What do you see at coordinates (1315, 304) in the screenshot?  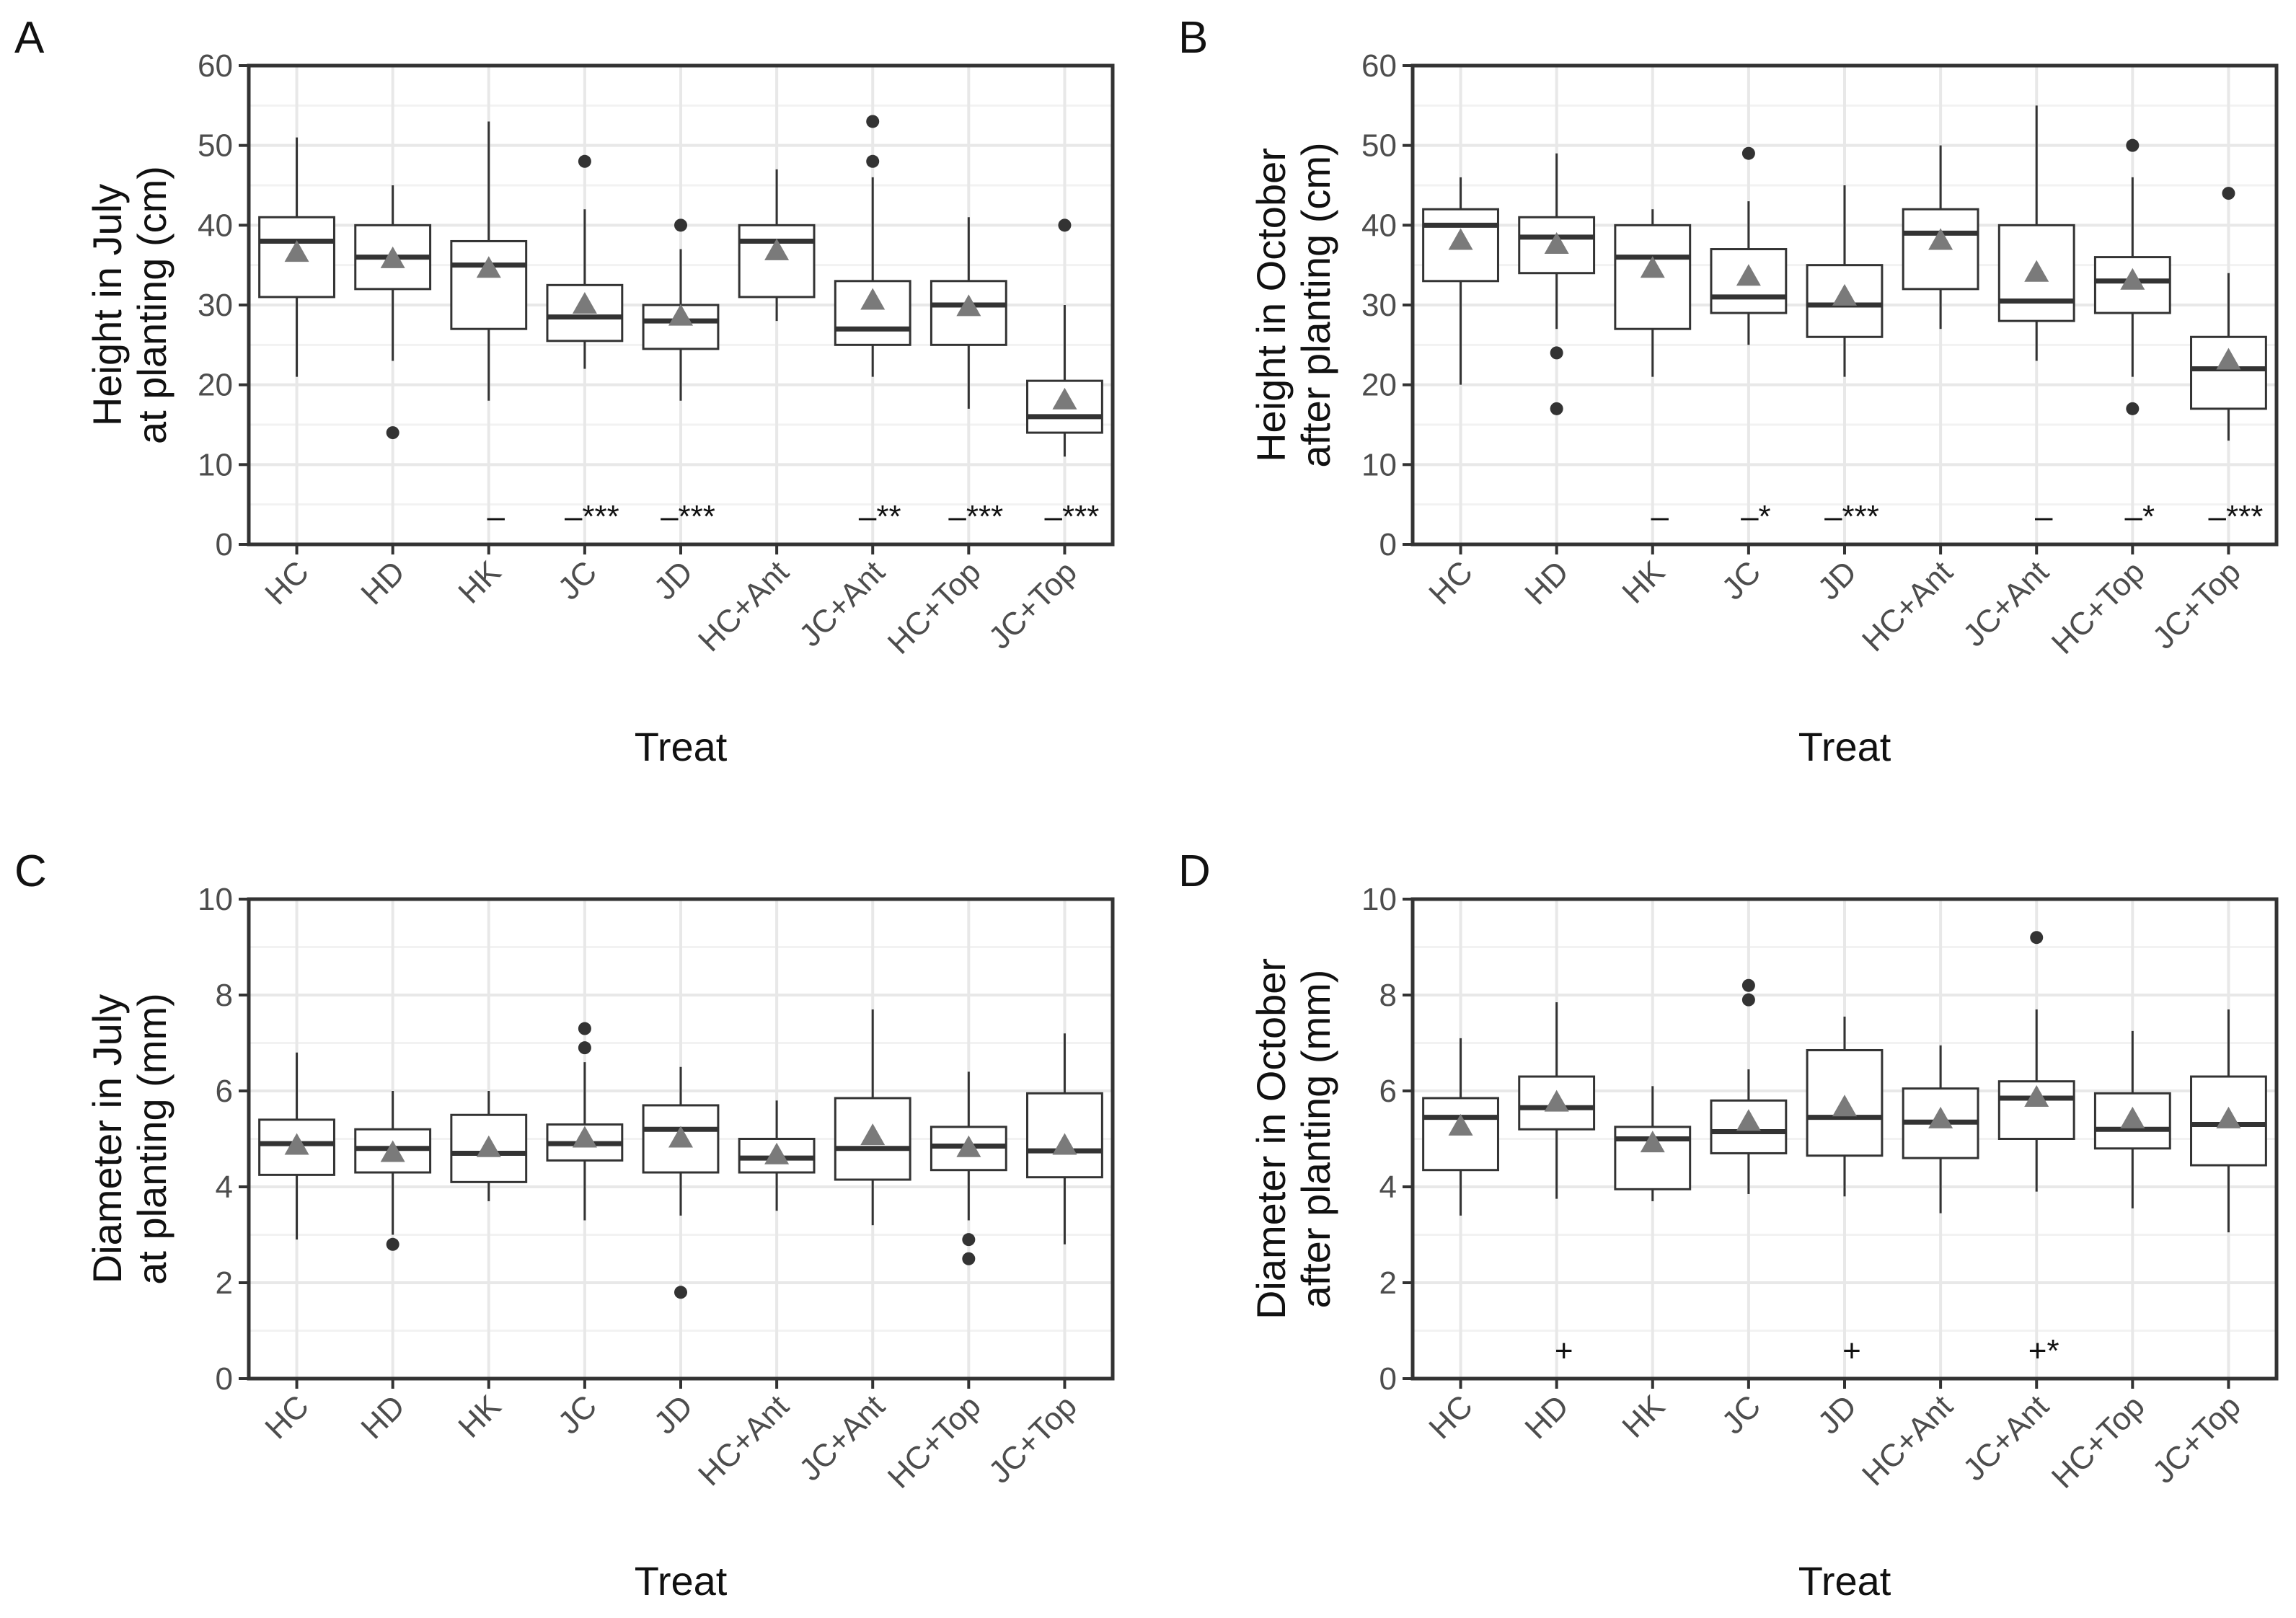 I see `y-axis-title: after planting (cm)` at bounding box center [1315, 304].